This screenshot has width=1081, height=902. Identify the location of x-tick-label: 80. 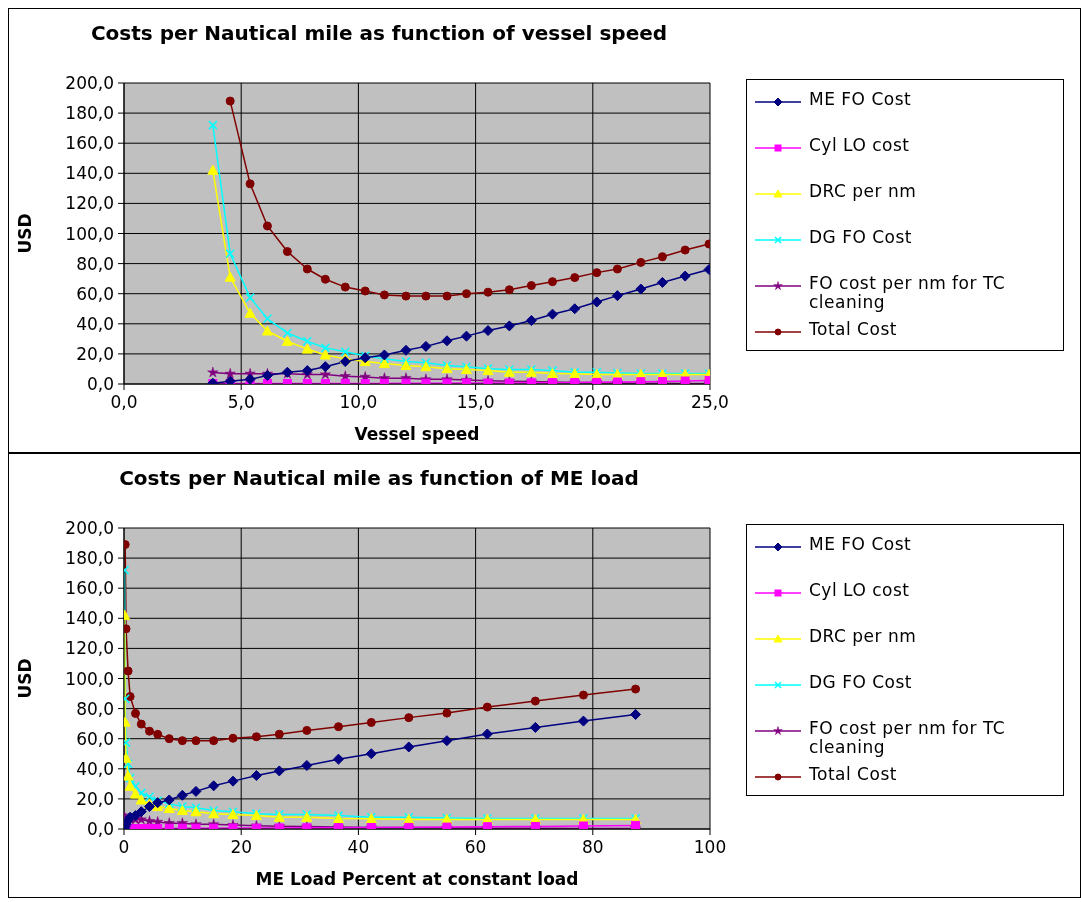
(592, 847).